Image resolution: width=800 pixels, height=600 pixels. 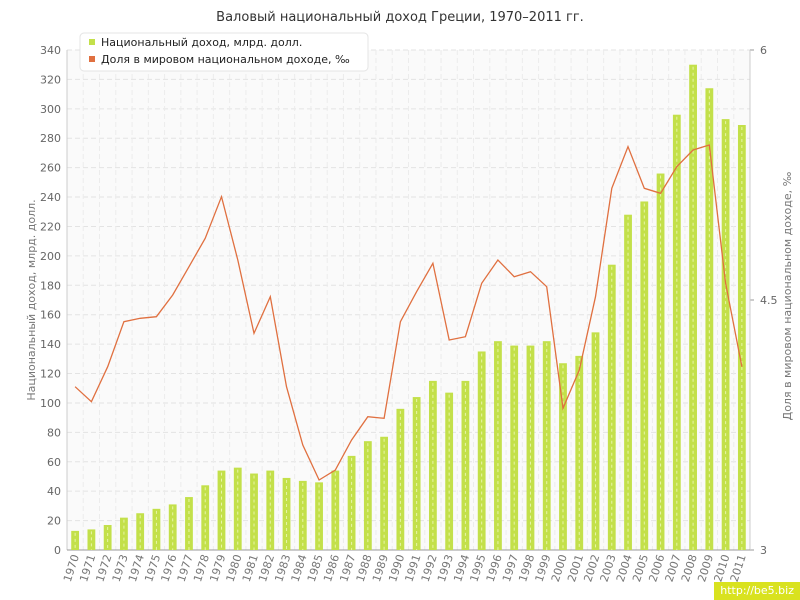 What do you see at coordinates (769, 300) in the screenshot?
I see `y2-tick-label: 4.5` at bounding box center [769, 300].